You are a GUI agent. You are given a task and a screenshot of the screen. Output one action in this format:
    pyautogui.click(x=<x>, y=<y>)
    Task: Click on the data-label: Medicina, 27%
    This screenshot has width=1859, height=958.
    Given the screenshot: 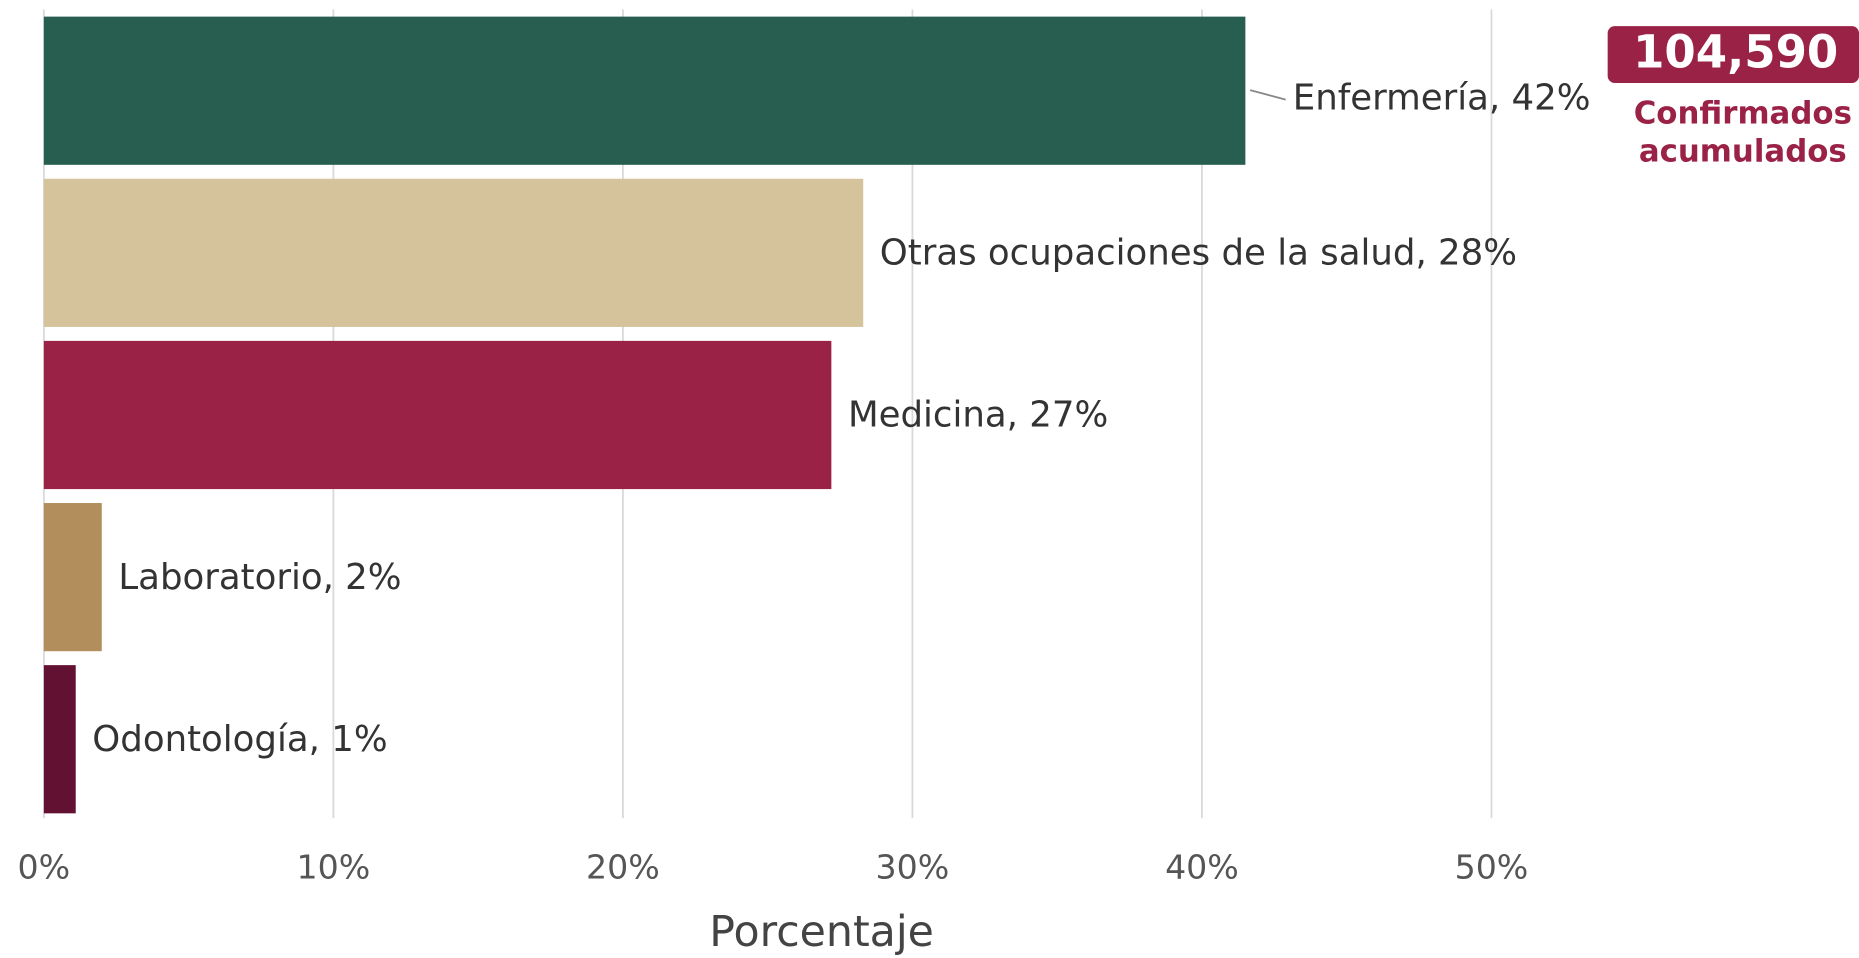 What is the action you would take?
    pyautogui.click(x=978, y=415)
    